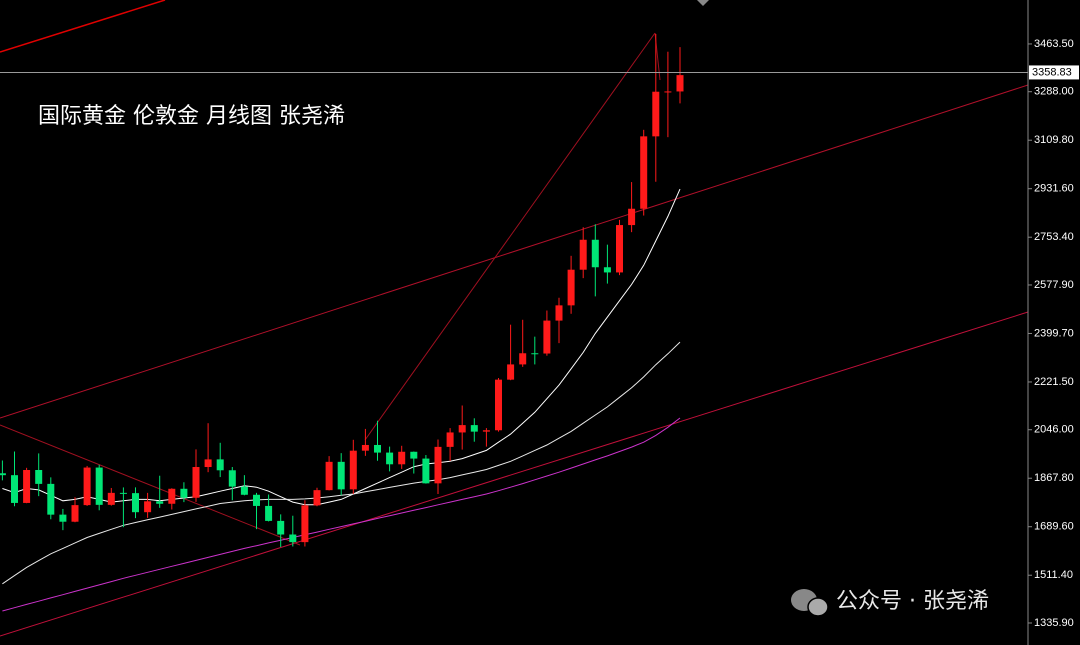 The image size is (1080, 645). What do you see at coordinates (1054, 478) in the screenshot?
I see `y-tick-label: 1867.80` at bounding box center [1054, 478].